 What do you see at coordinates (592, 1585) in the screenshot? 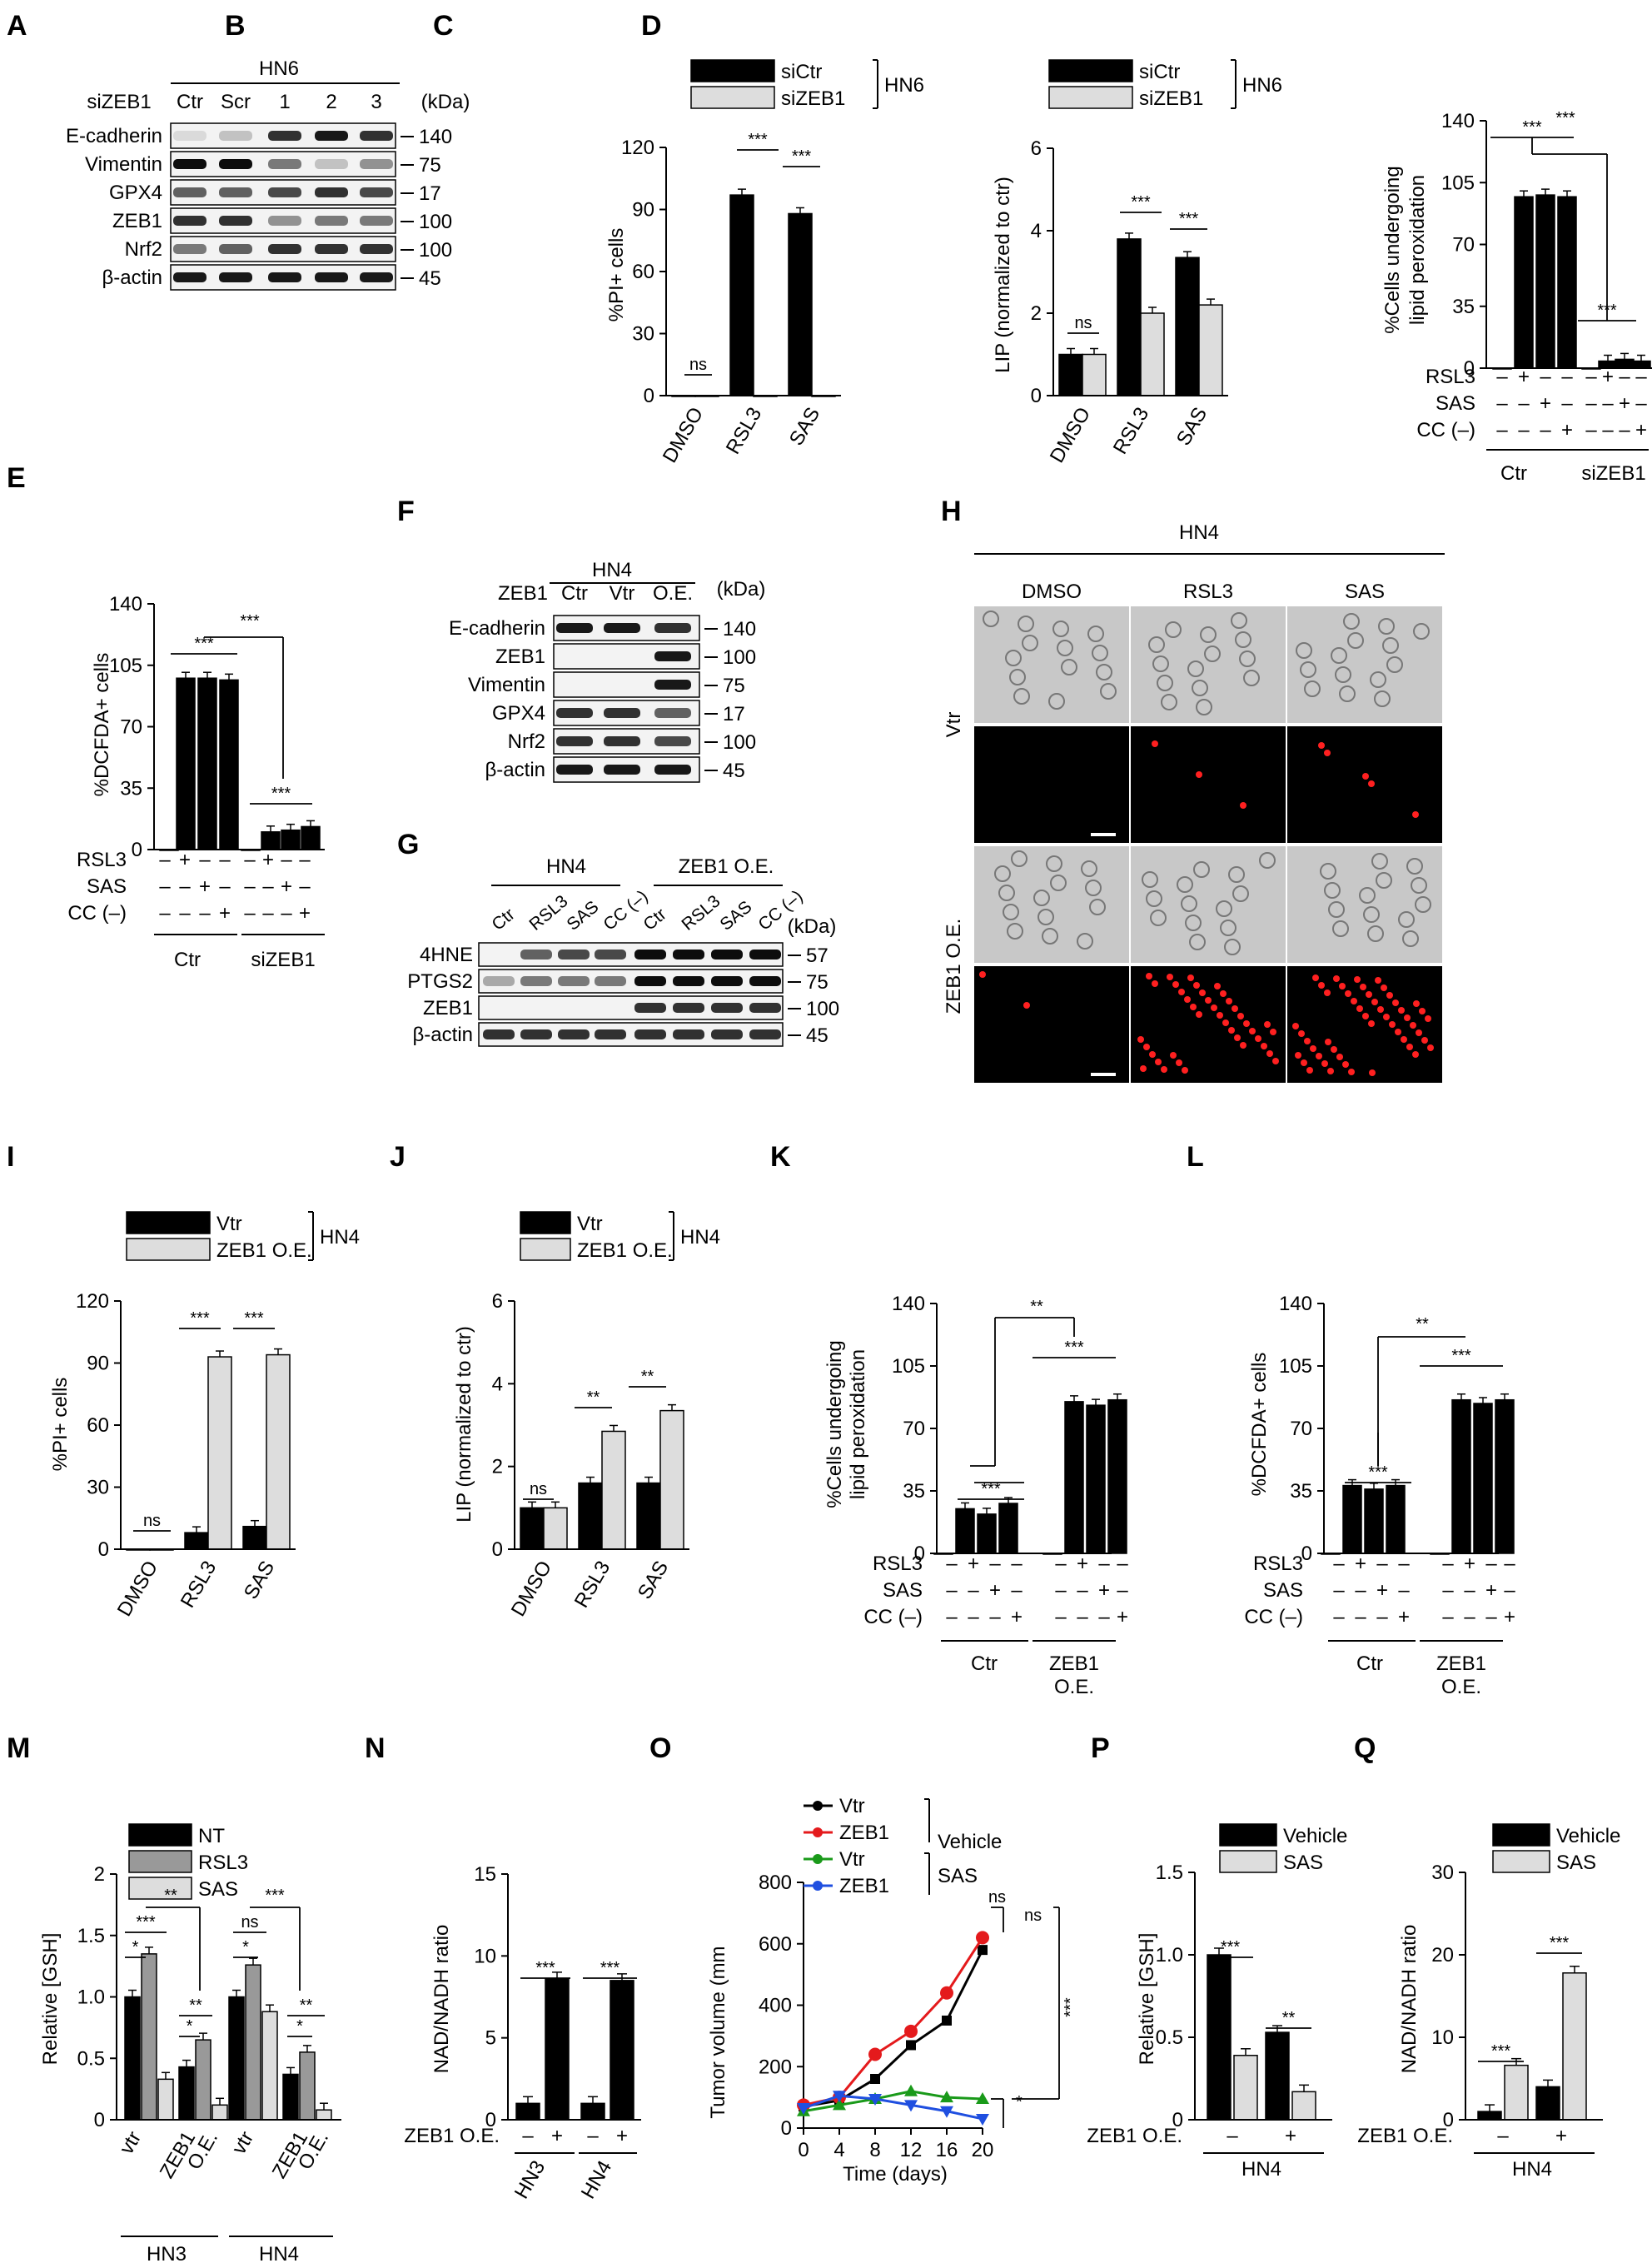
I see `x-tick-label: RSL3` at bounding box center [592, 1585].